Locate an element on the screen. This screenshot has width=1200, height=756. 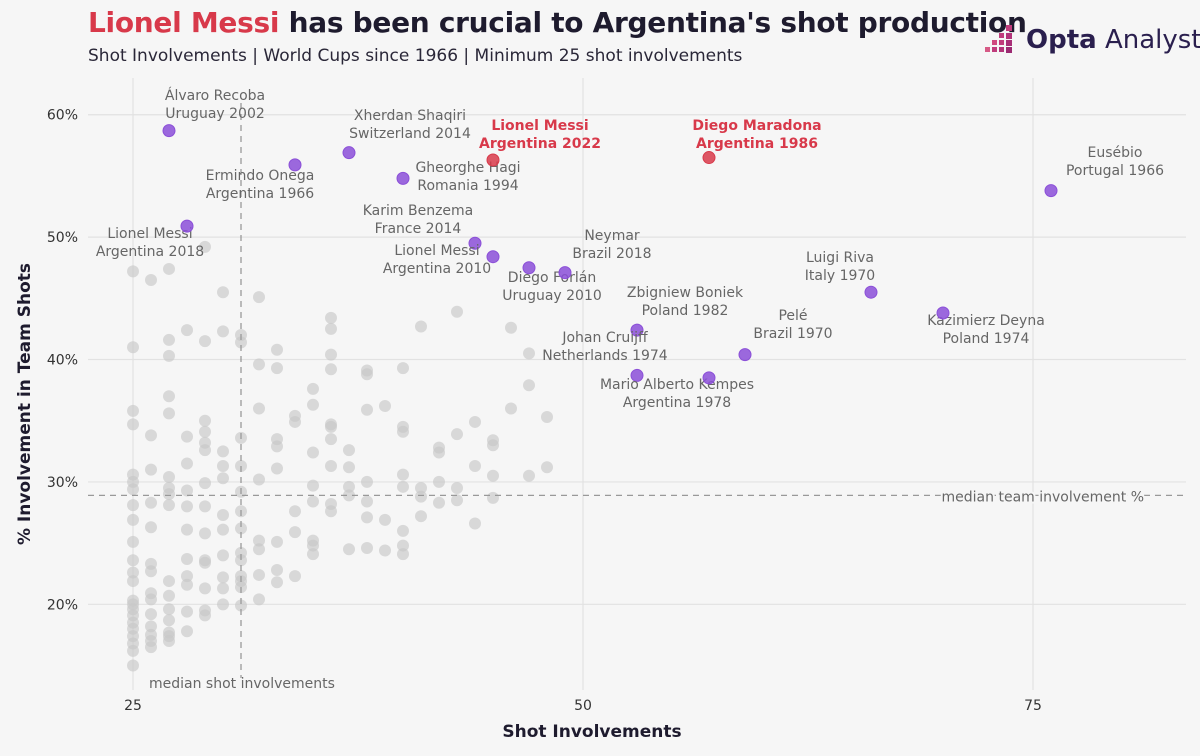
x-tick-label: 25 is located at coordinates (133, 706).